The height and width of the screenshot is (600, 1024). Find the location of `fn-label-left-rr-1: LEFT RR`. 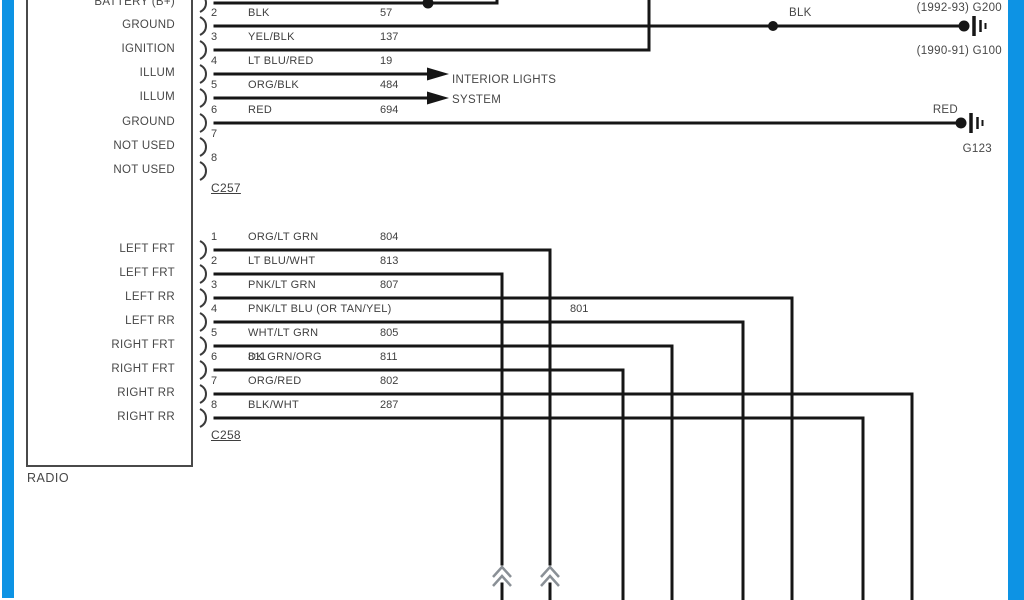

fn-label-left-rr-1: LEFT RR is located at coordinates (150, 297).